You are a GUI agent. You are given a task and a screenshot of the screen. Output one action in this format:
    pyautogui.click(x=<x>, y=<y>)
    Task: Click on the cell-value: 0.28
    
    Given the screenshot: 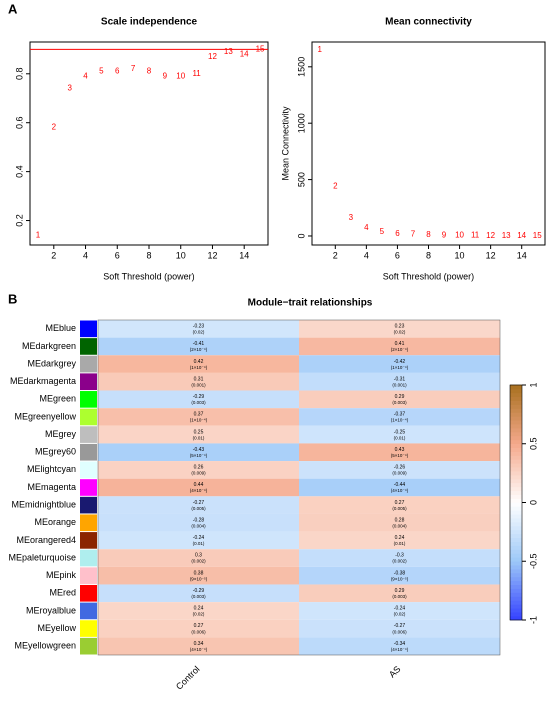 What is the action you would take?
    pyautogui.click(x=400, y=520)
    